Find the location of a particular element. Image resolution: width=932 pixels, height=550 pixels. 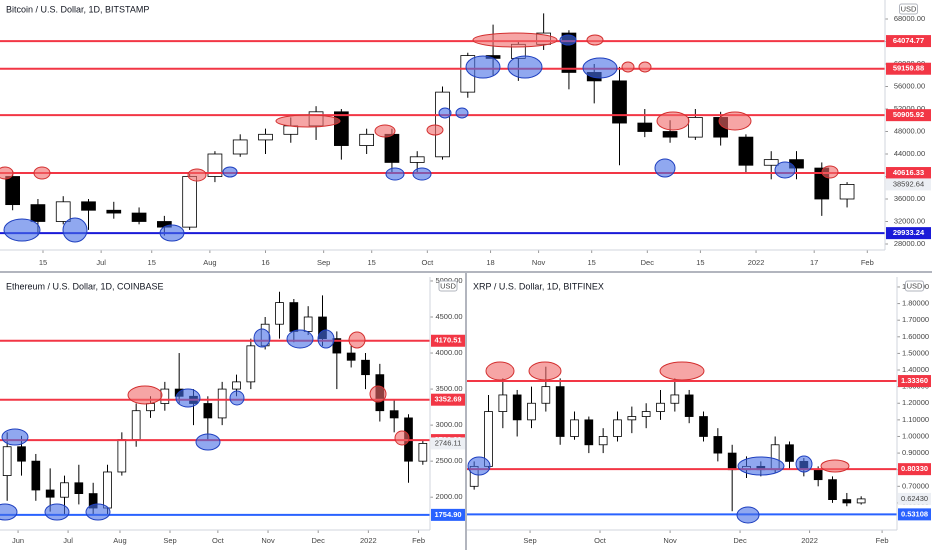

x-tick-label: Jun is located at coordinates (18, 540).